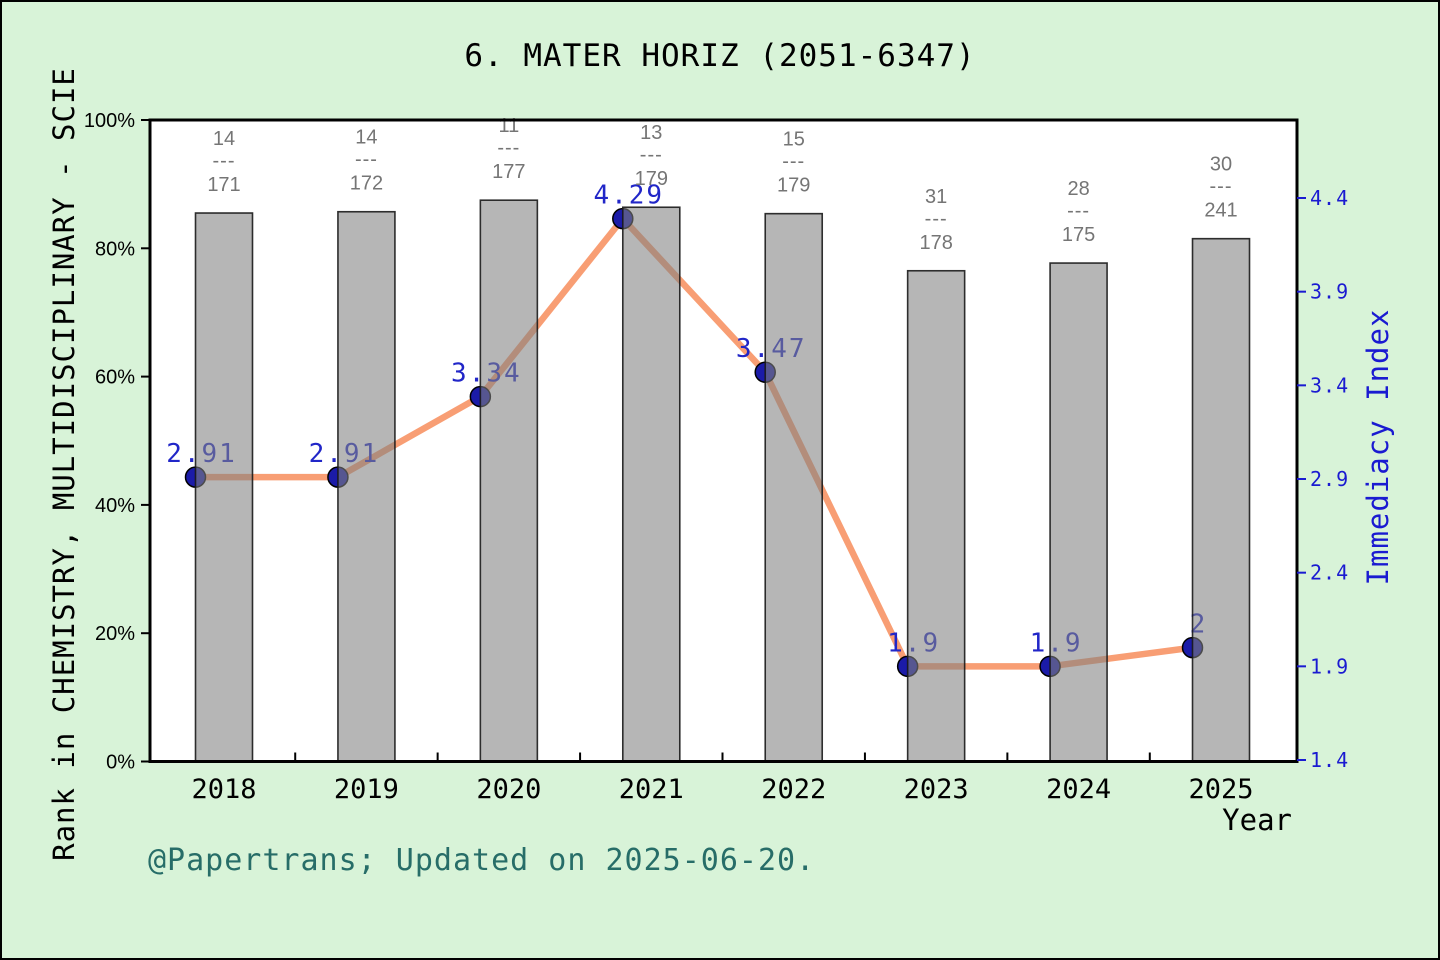 Image resolution: width=1440 pixels, height=960 pixels. What do you see at coordinates (651, 133) in the screenshot?
I see `rank-numerator: 13` at bounding box center [651, 133].